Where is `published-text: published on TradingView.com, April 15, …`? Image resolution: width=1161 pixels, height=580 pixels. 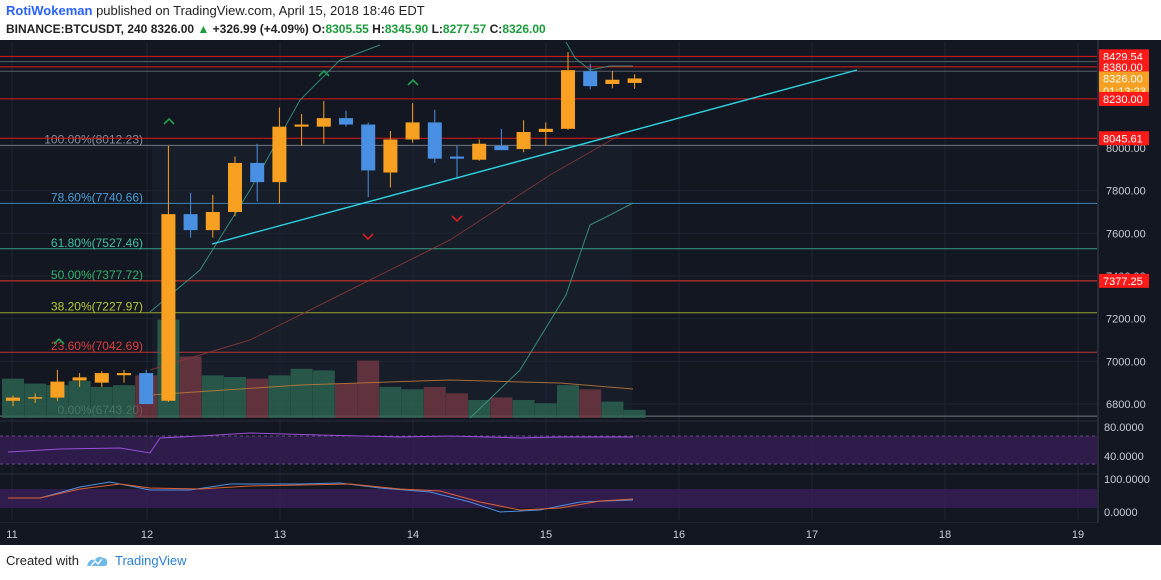 published-text: published on TradingView.com, April 15, … is located at coordinates (260, 10).